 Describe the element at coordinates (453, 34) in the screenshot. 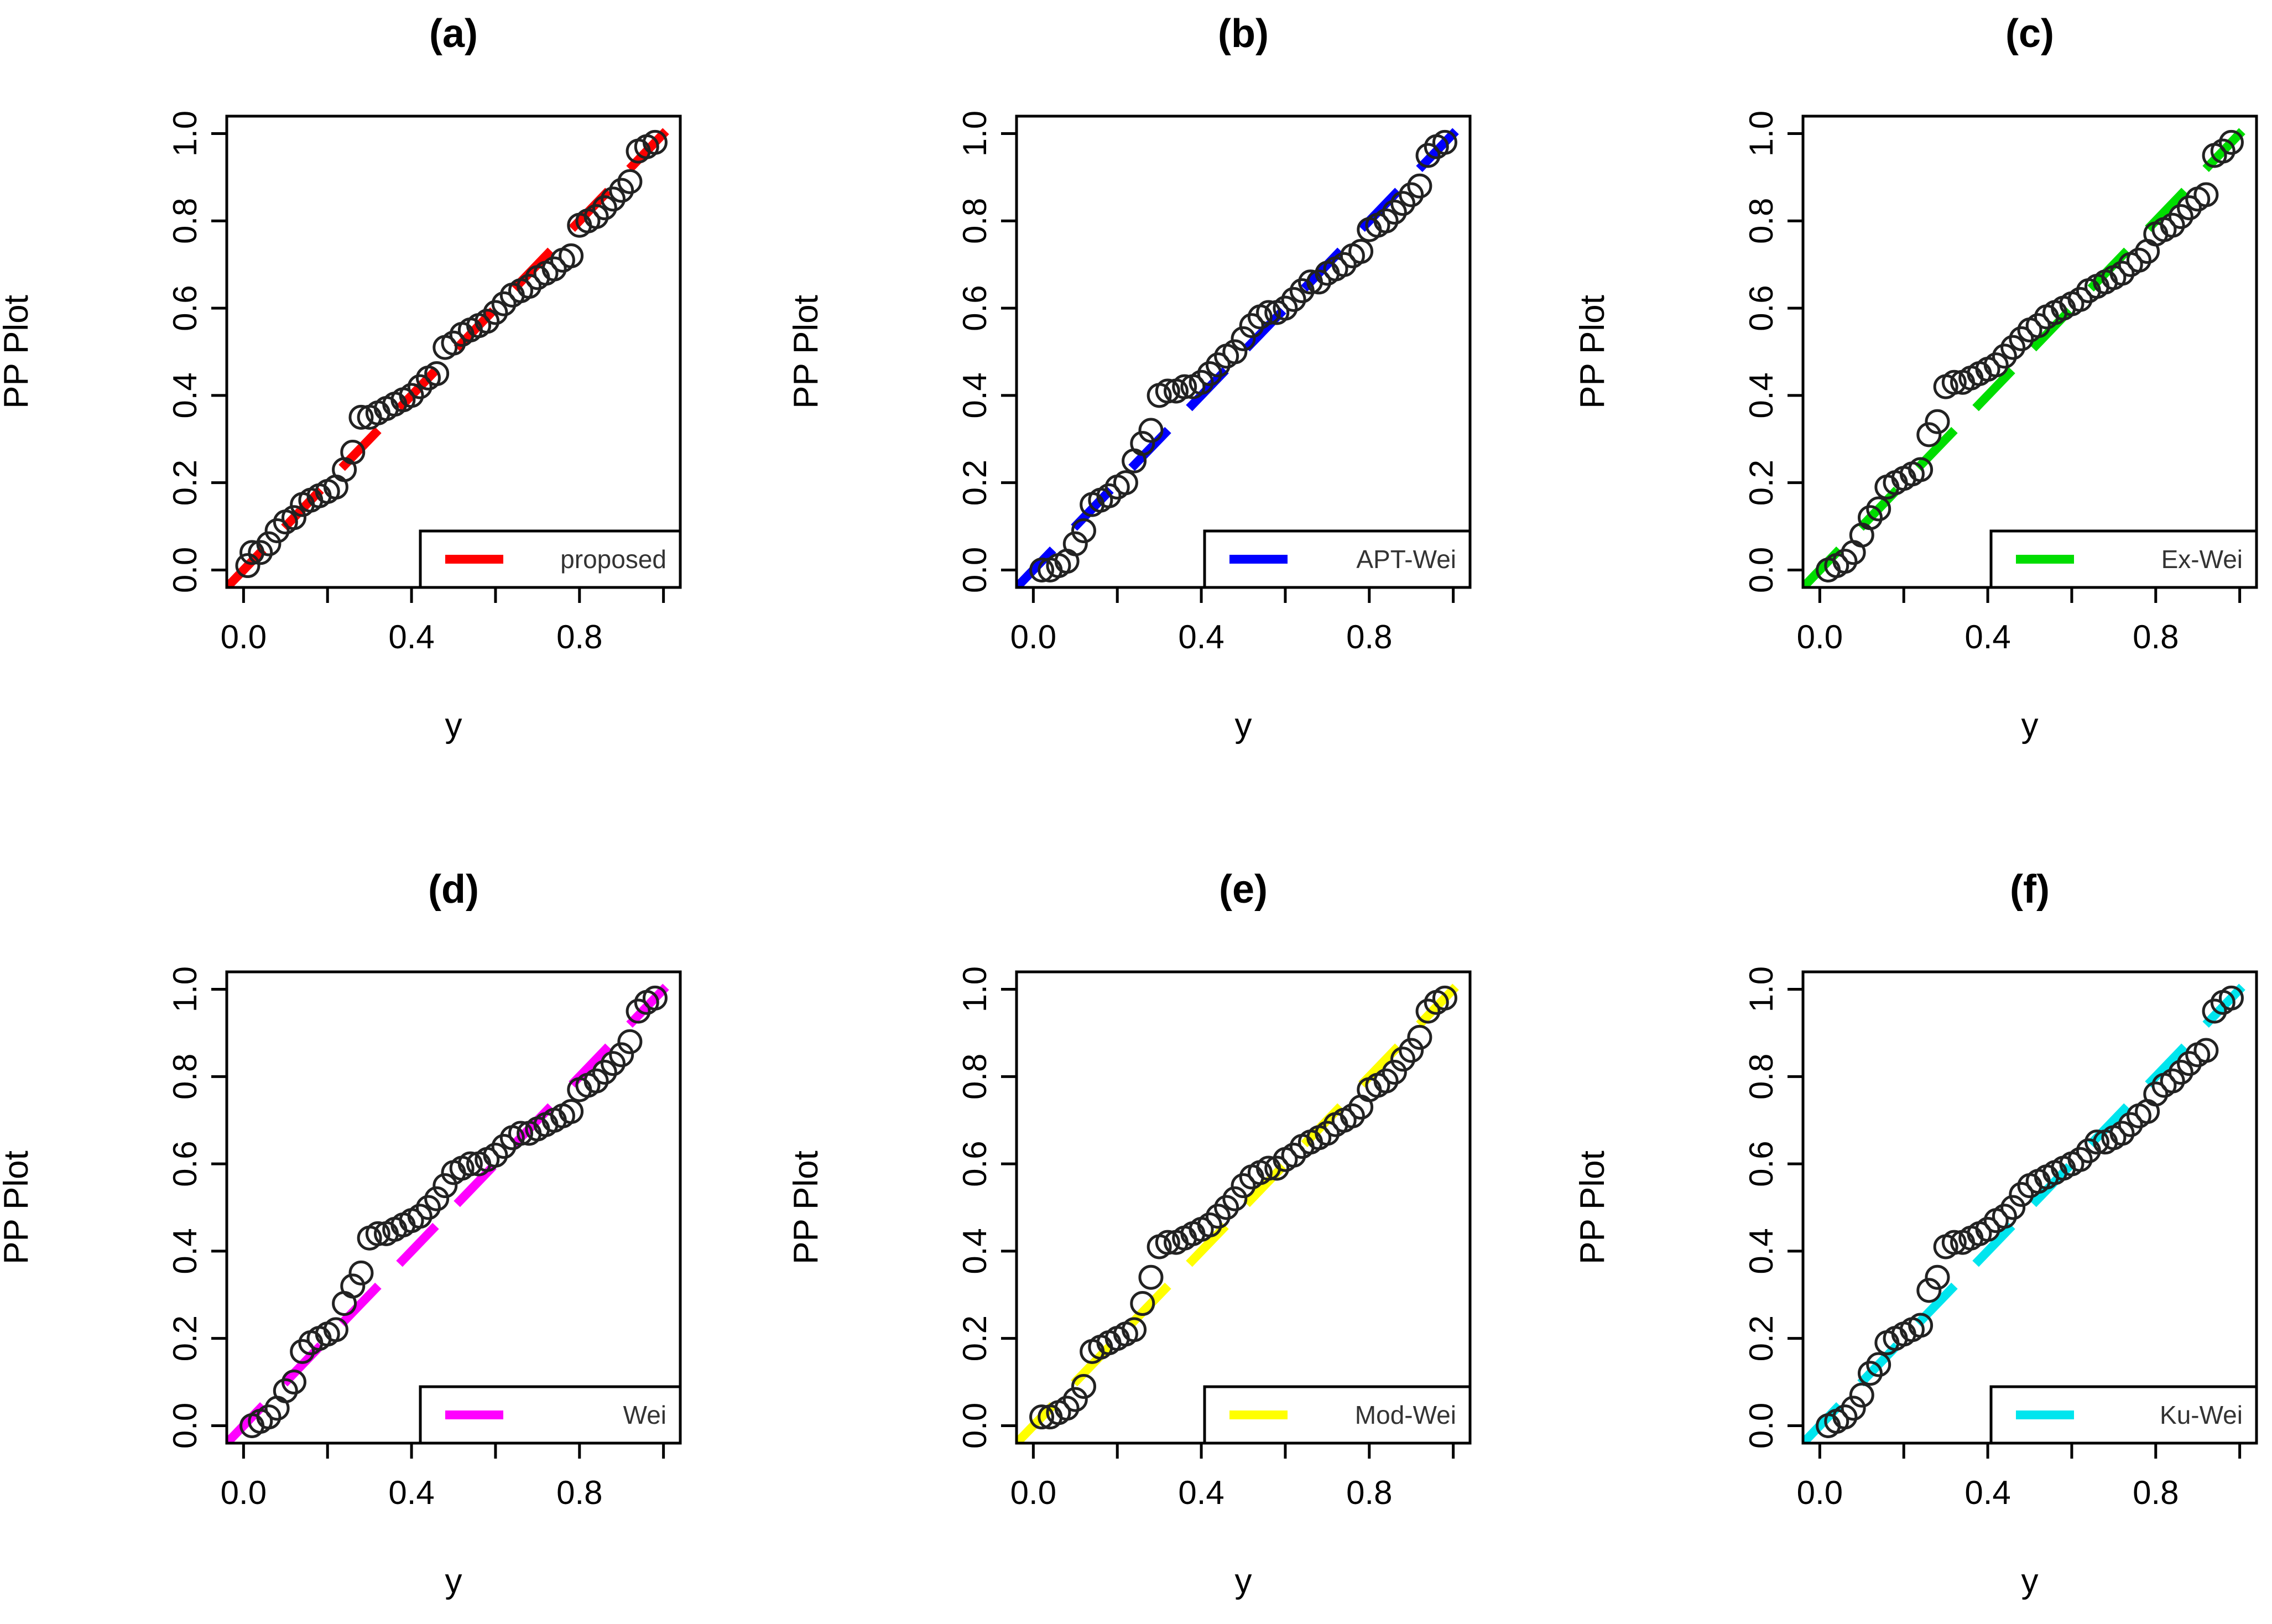

I see `panel-title: (a)` at that location.